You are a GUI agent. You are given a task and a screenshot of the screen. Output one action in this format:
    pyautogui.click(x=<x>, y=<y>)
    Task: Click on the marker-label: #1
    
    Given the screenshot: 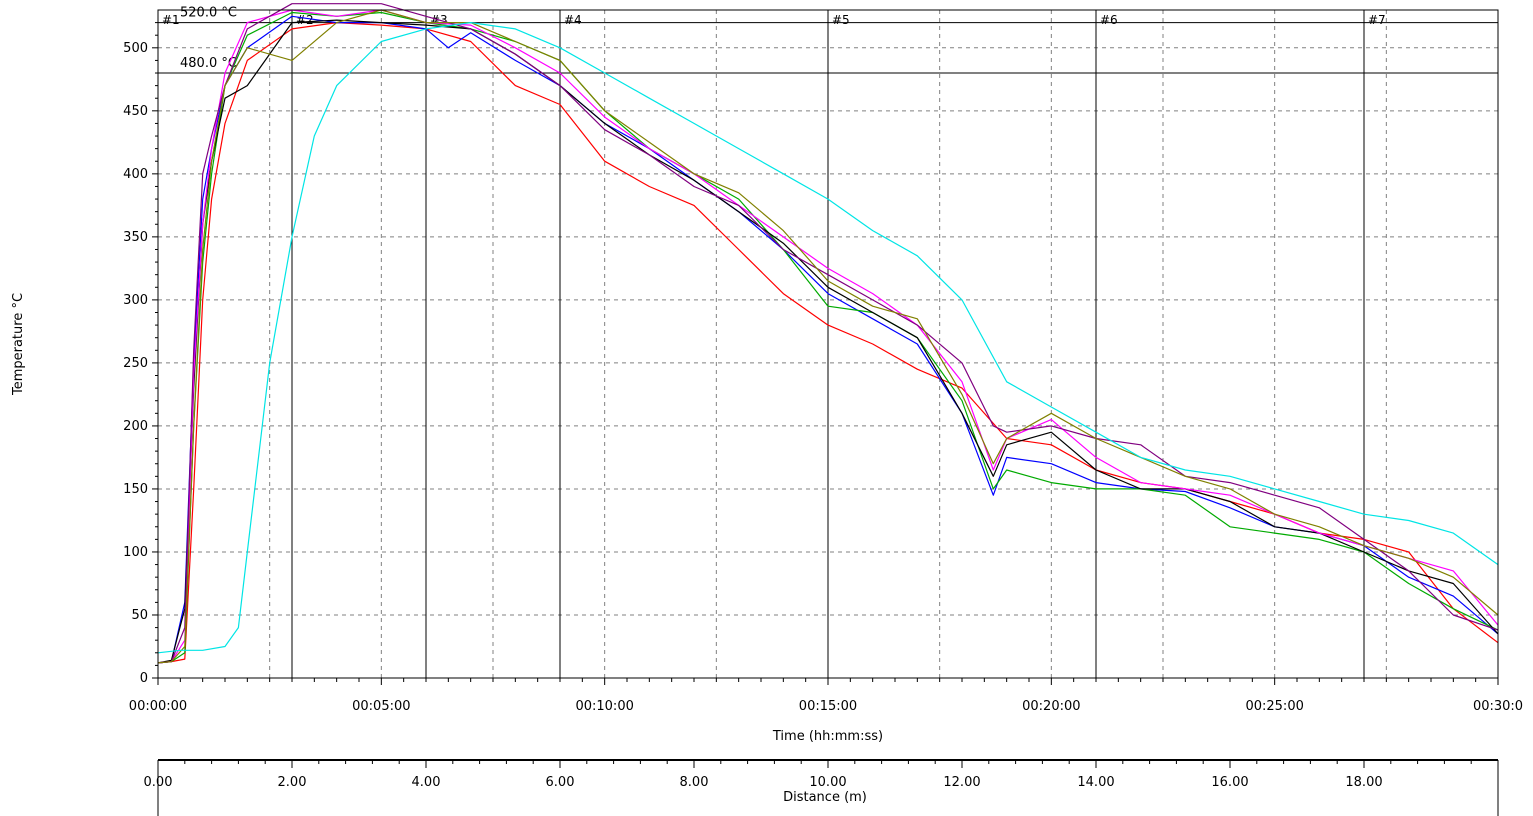 What is the action you would take?
    pyautogui.click(x=171, y=20)
    